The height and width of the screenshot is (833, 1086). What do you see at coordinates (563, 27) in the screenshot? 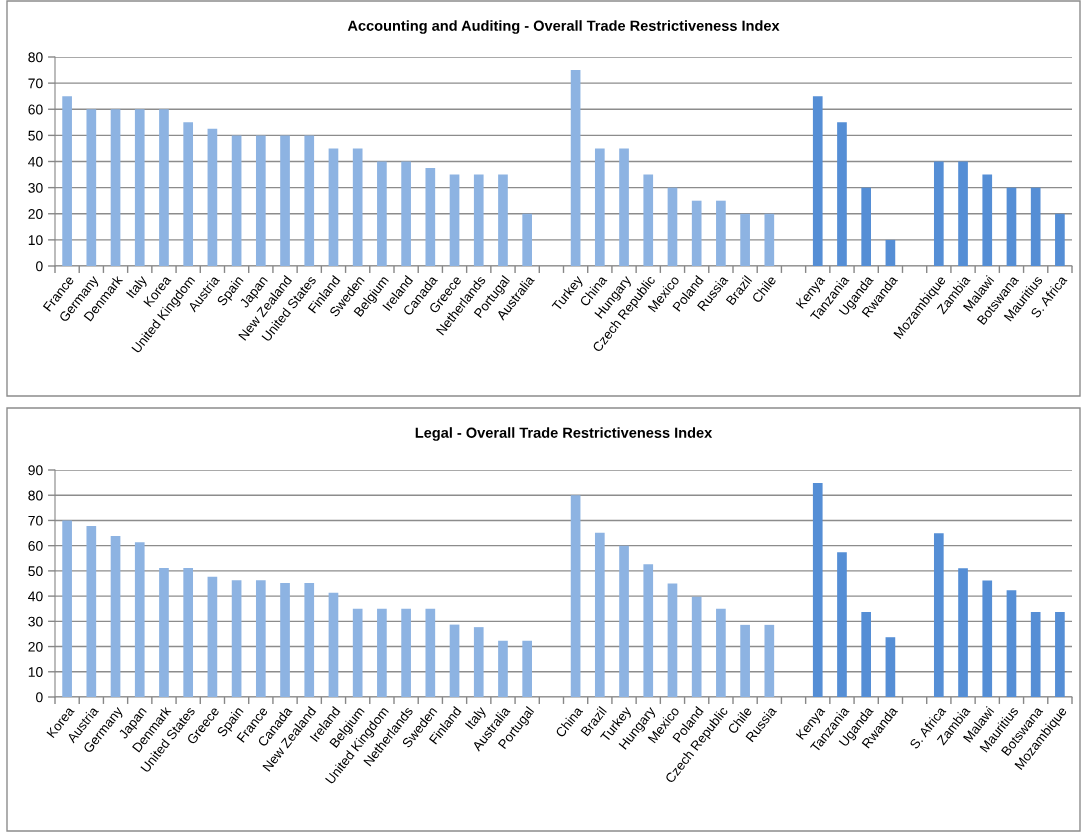
I see `chart-title: Accounting and Auditing - Overall Trade Restrictiveness Index` at bounding box center [563, 27].